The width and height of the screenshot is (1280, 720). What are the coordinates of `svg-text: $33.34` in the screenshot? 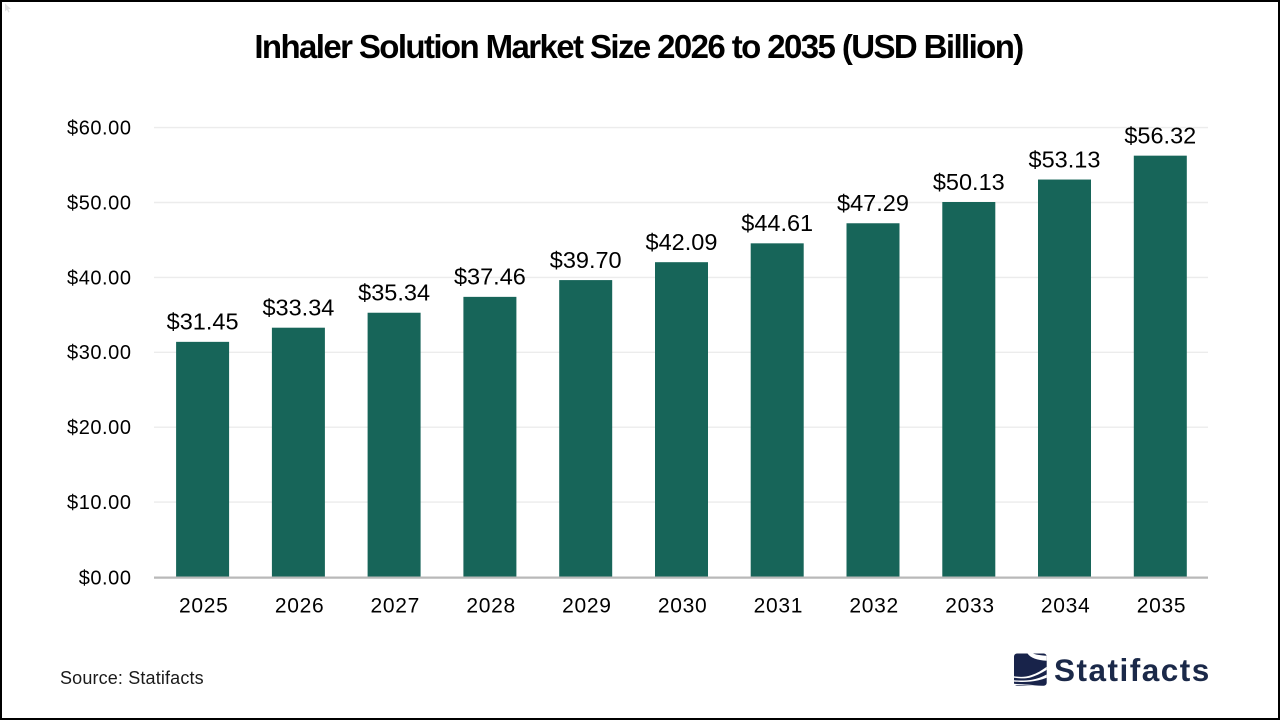 It's located at (298, 308).